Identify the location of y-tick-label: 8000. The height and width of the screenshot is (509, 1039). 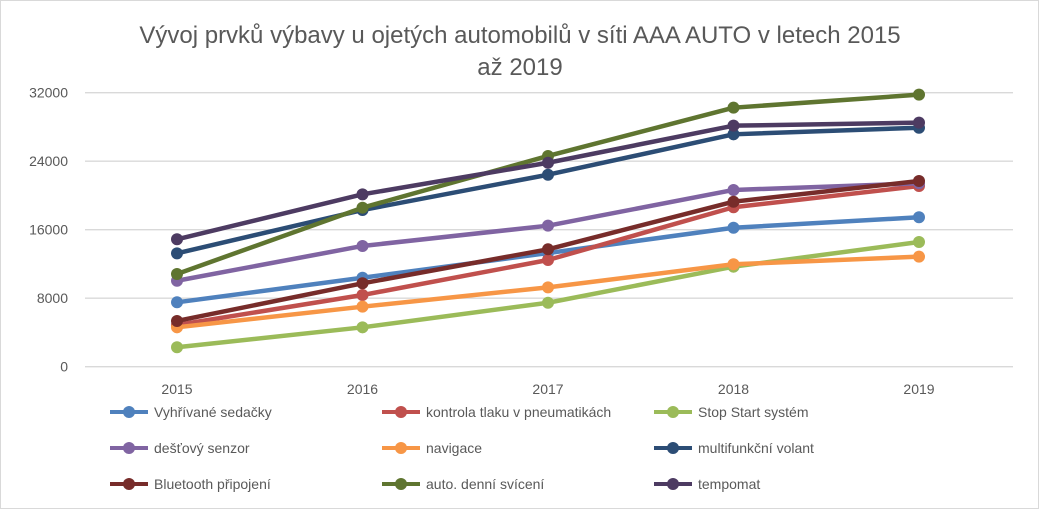
(52, 298).